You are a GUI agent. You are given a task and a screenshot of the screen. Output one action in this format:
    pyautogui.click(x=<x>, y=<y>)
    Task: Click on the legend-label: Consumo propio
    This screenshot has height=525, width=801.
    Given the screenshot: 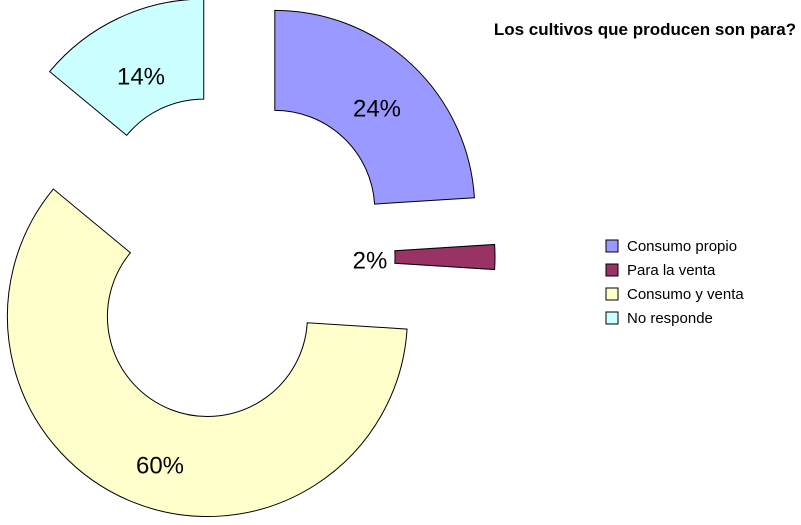 What is the action you would take?
    pyautogui.click(x=682, y=246)
    